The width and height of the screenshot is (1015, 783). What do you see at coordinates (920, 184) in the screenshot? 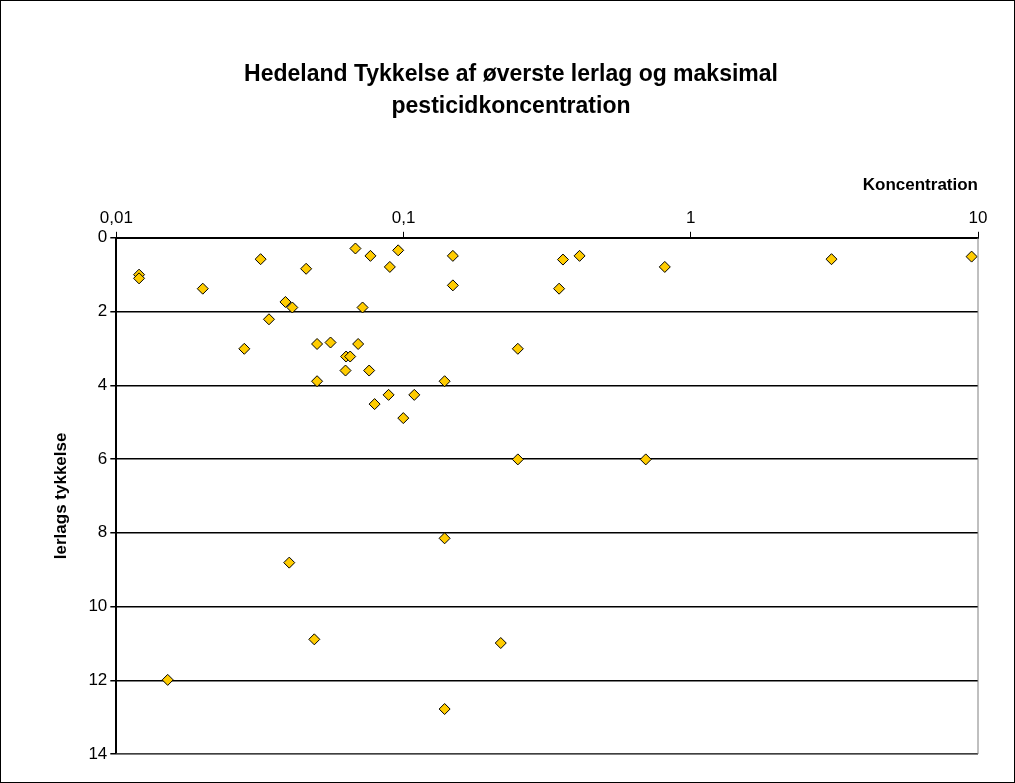
I see `x-axis-title: Koncentration` at bounding box center [920, 184].